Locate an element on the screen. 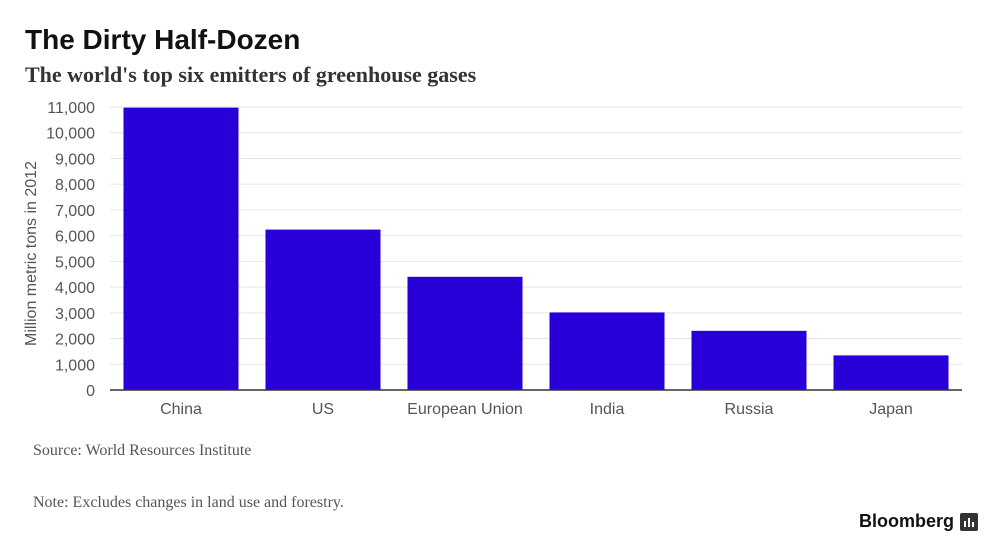 The height and width of the screenshot is (552, 1000). y-tick-label: 6,000 is located at coordinates (75, 237).